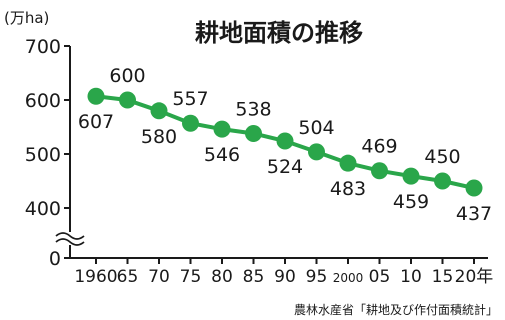 This screenshot has height=320, width=505. What do you see at coordinates (26, 18) in the screenshot?
I see `y-axis-unit-label: (万ha)` at bounding box center [26, 18].